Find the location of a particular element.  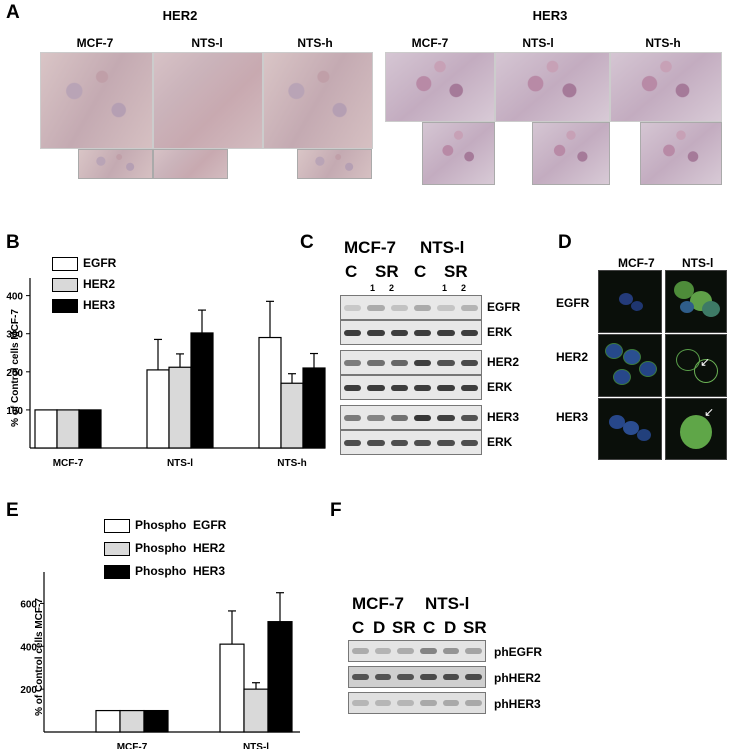

c-blot-erk3 is located at coordinates (411, 442).